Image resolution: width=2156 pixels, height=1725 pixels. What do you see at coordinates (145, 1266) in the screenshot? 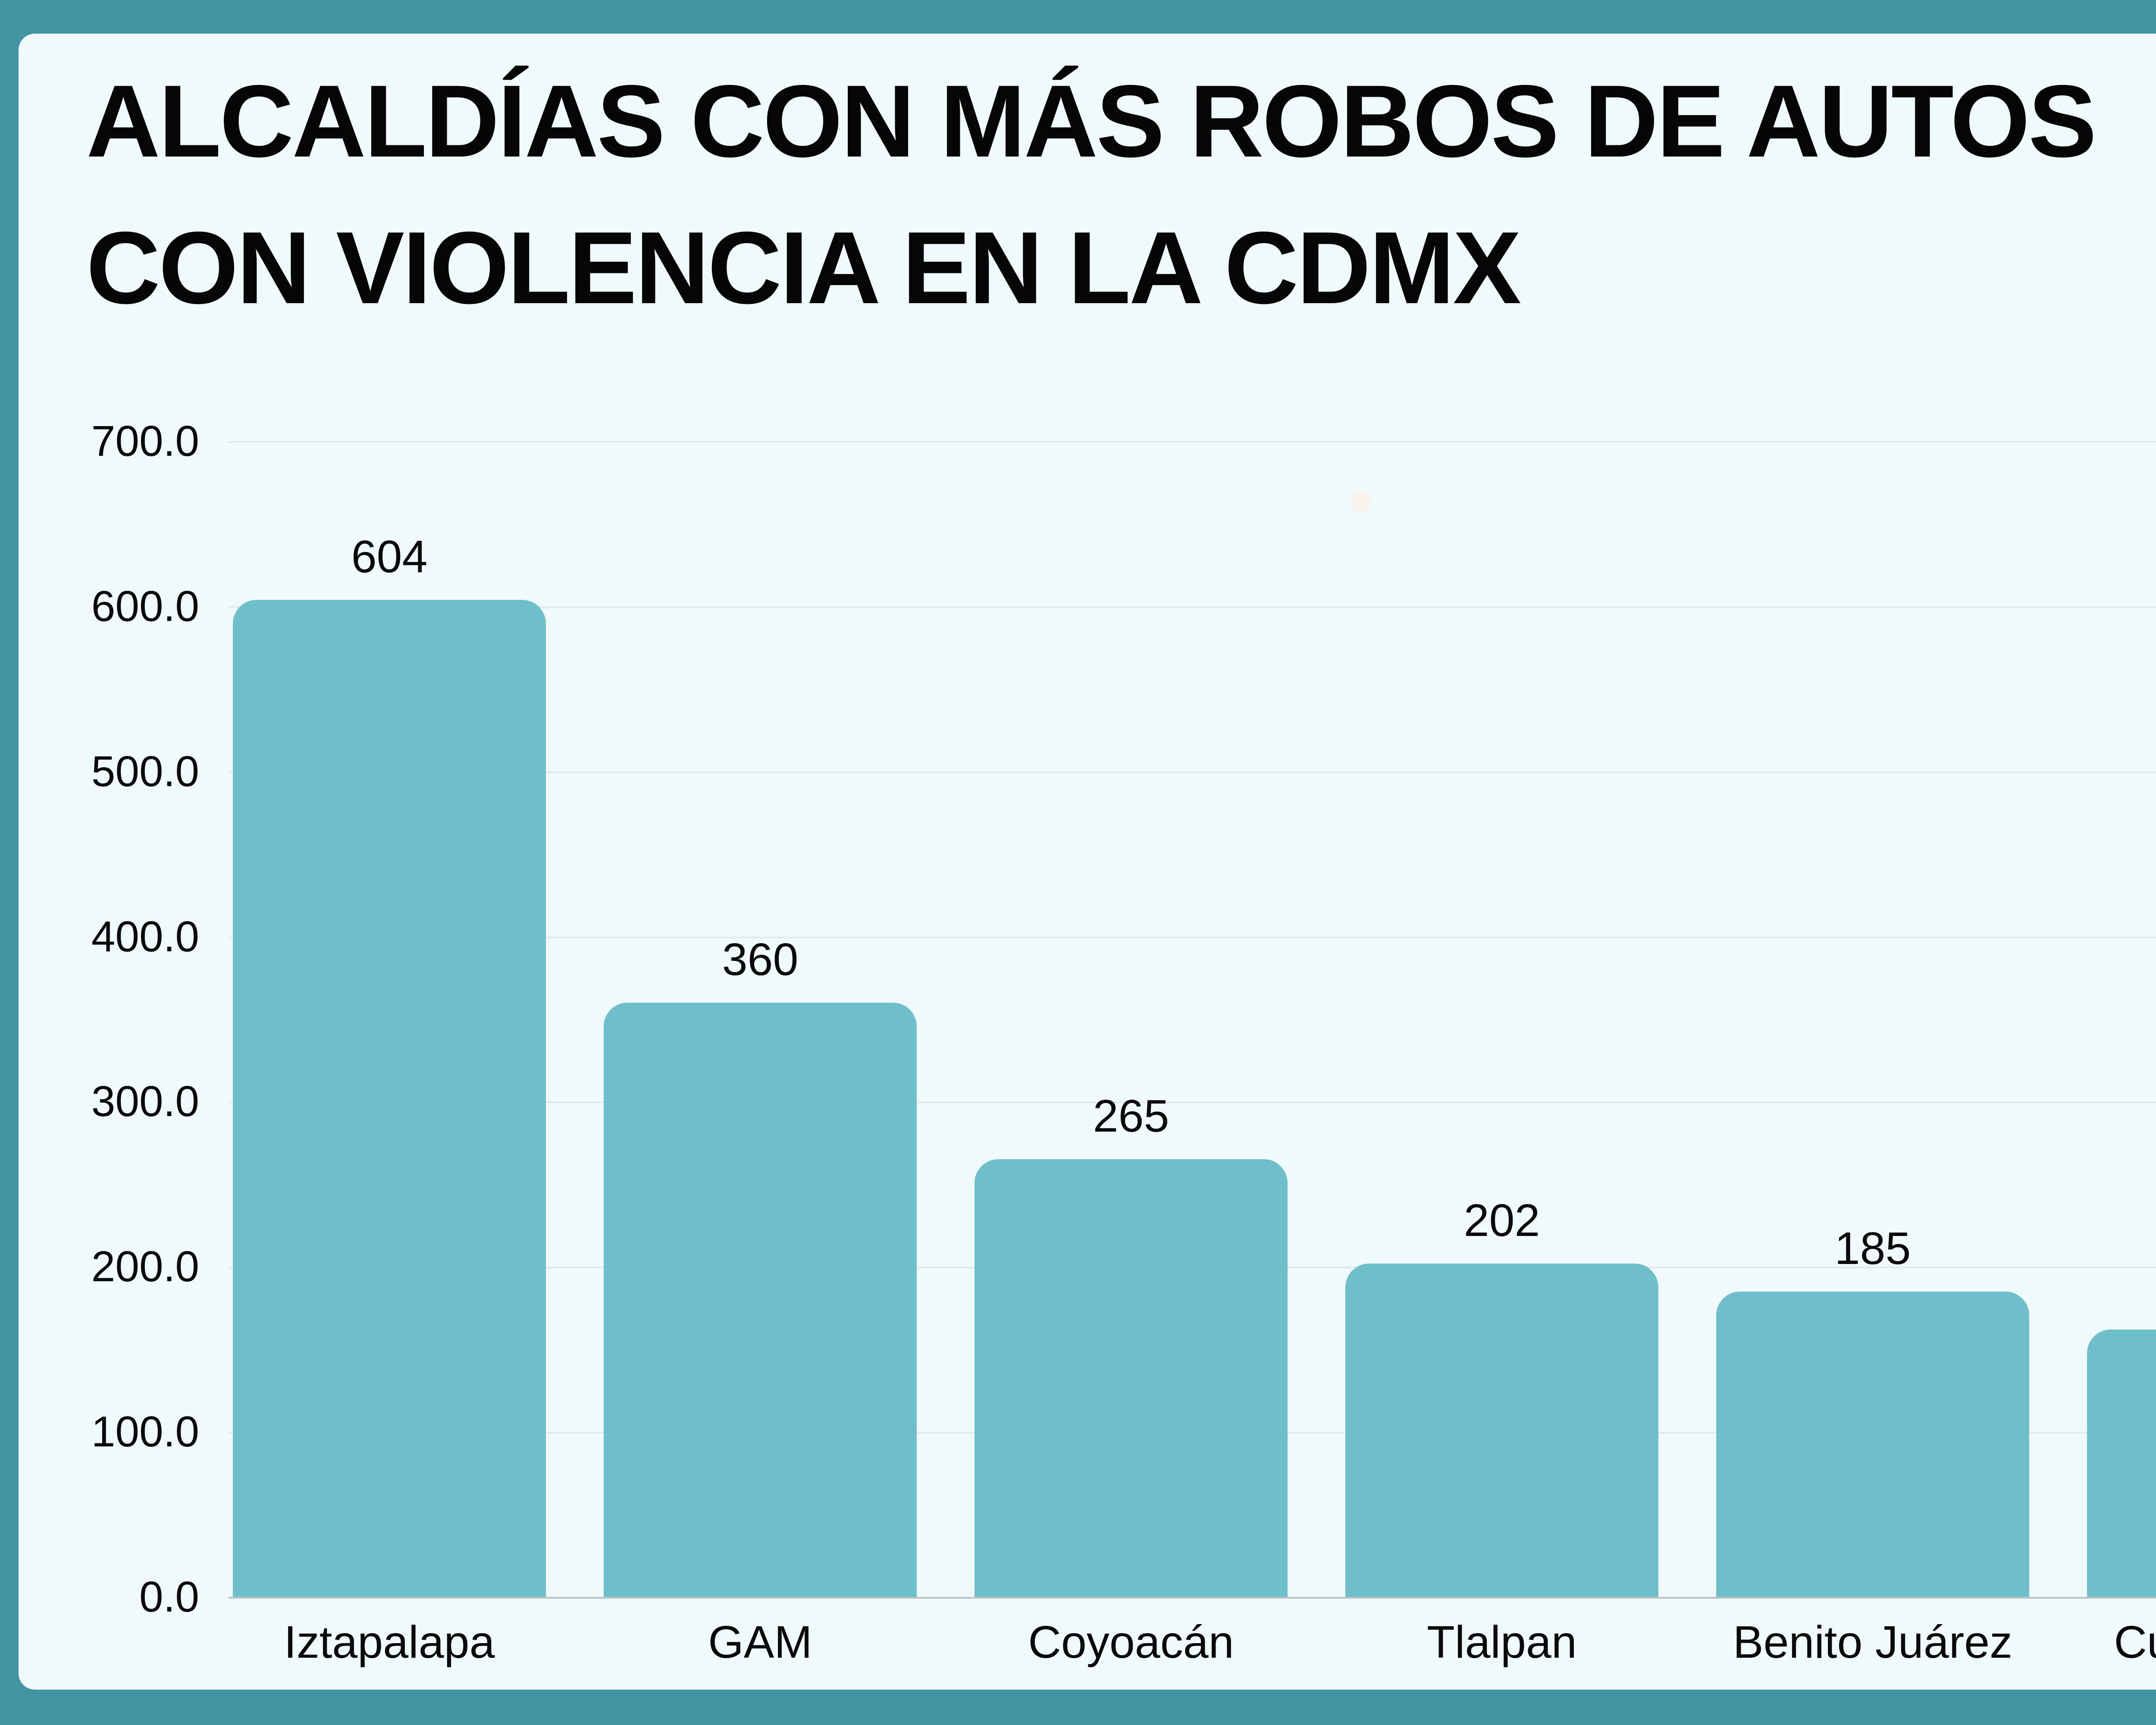
I see `y-axis-tick-label: 200.0` at bounding box center [145, 1266].